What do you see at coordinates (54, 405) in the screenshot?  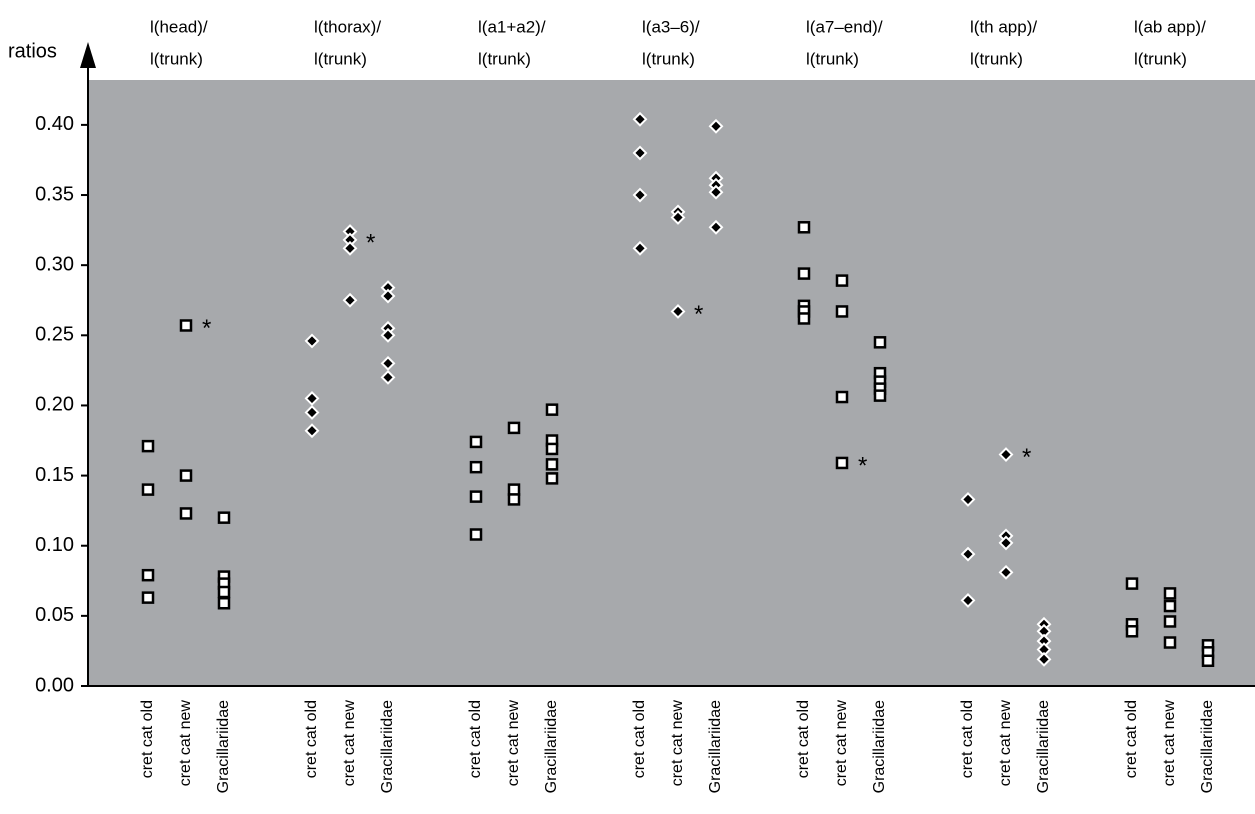 I see `y-tick-label: 0.20` at bounding box center [54, 405].